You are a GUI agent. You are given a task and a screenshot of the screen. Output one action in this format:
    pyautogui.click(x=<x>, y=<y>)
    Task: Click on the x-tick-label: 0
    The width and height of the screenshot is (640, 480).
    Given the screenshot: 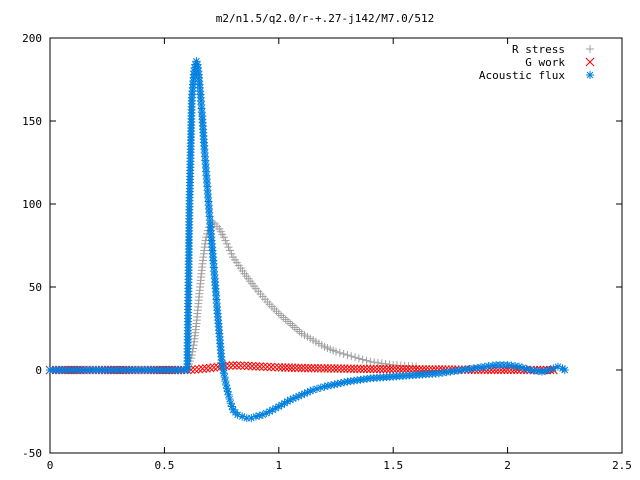 What is the action you would take?
    pyautogui.click(x=50, y=465)
    